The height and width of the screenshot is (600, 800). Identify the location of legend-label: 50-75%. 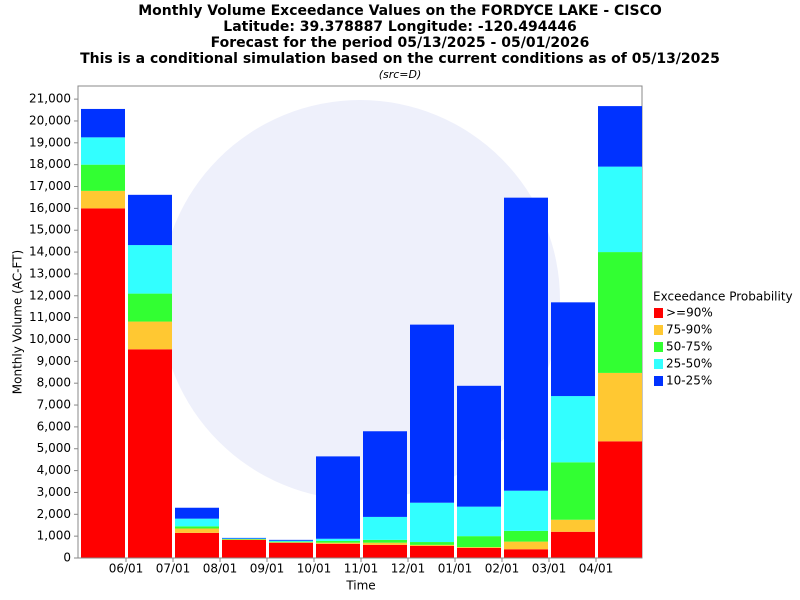
(689, 347).